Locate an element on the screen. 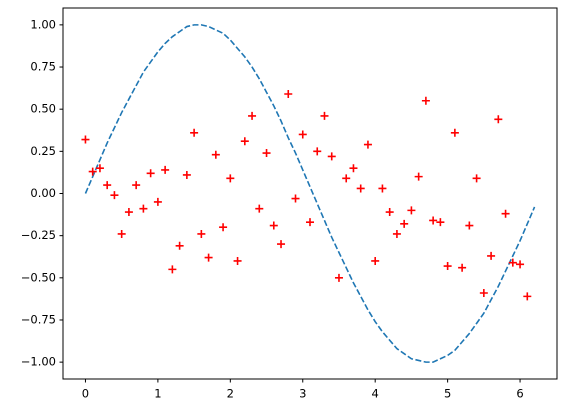  y-tick-label: −0.25 is located at coordinates (38, 235).